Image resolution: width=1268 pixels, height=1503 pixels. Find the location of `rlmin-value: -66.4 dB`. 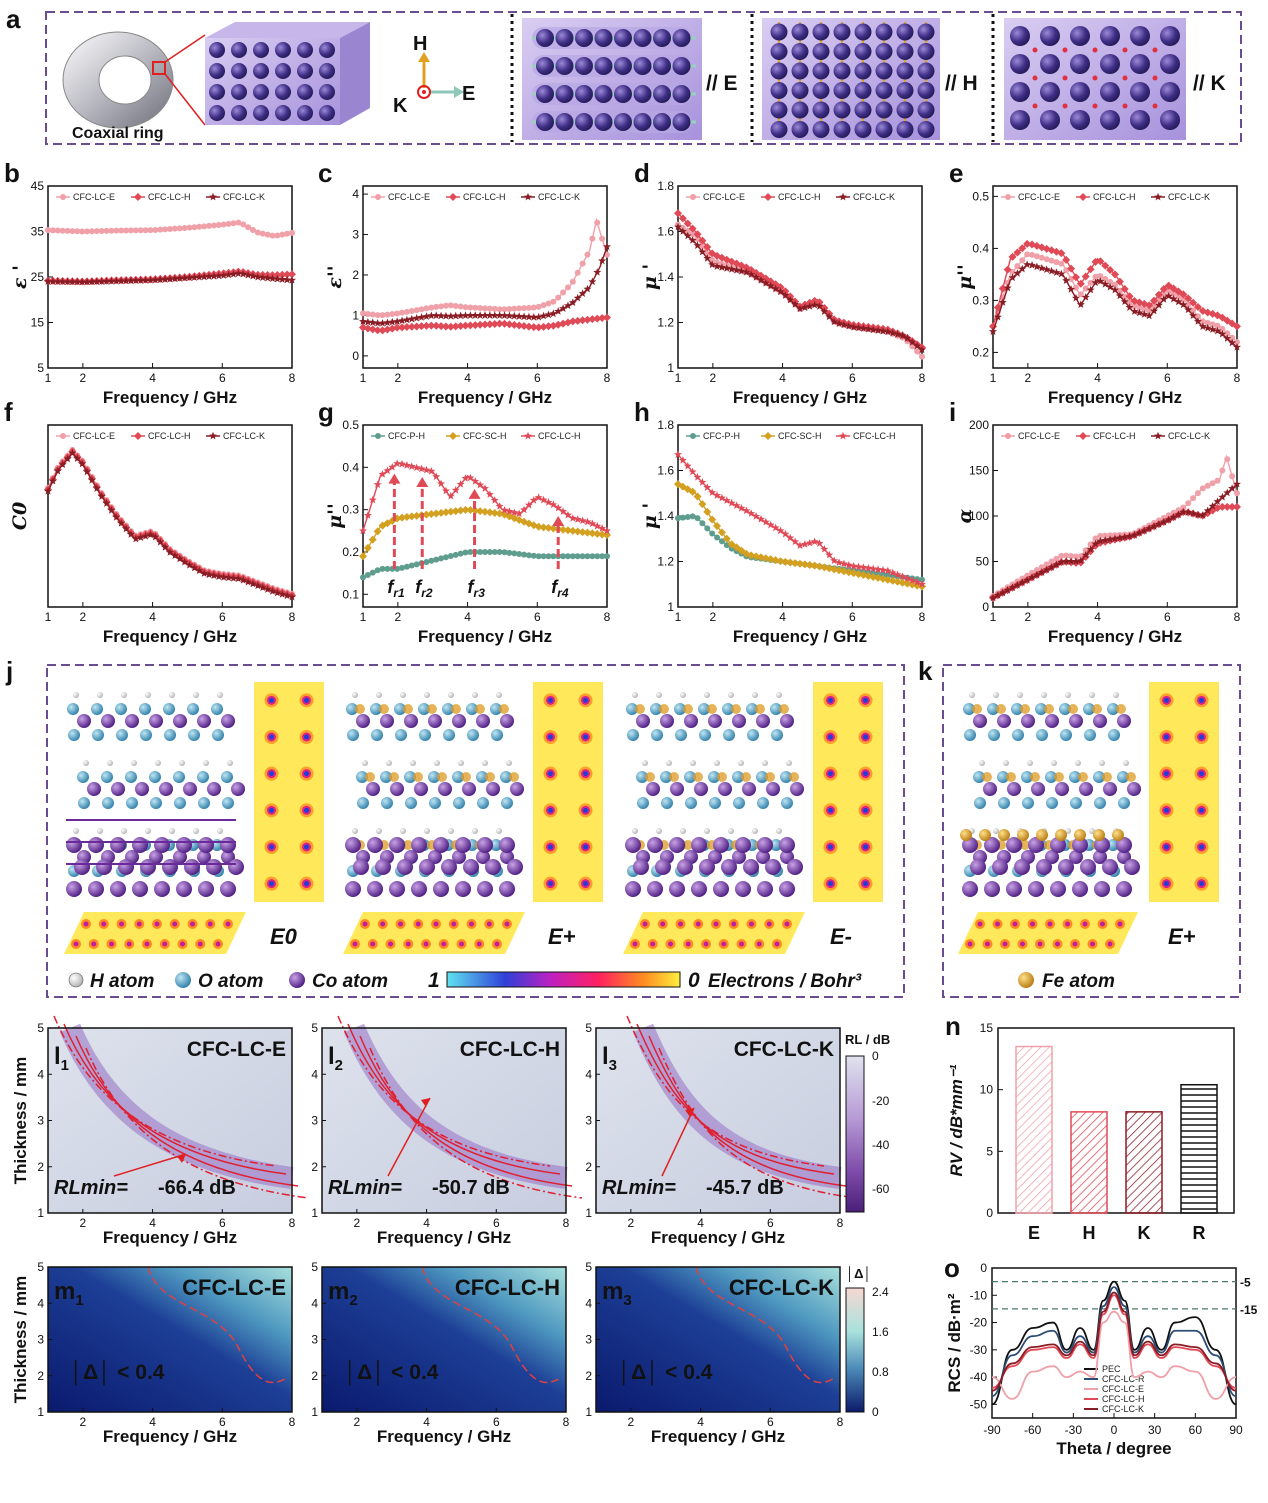

rlmin-value: -66.4 dB is located at coordinates (197, 1188).